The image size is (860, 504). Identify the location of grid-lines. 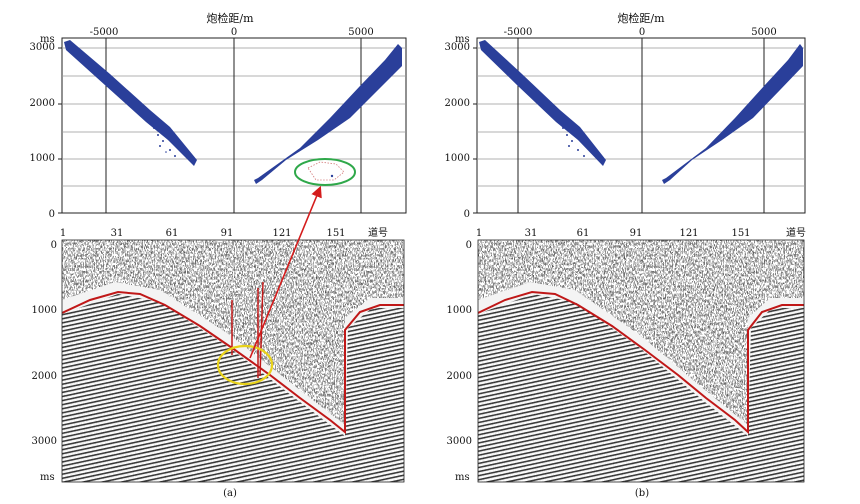
(641, 117).